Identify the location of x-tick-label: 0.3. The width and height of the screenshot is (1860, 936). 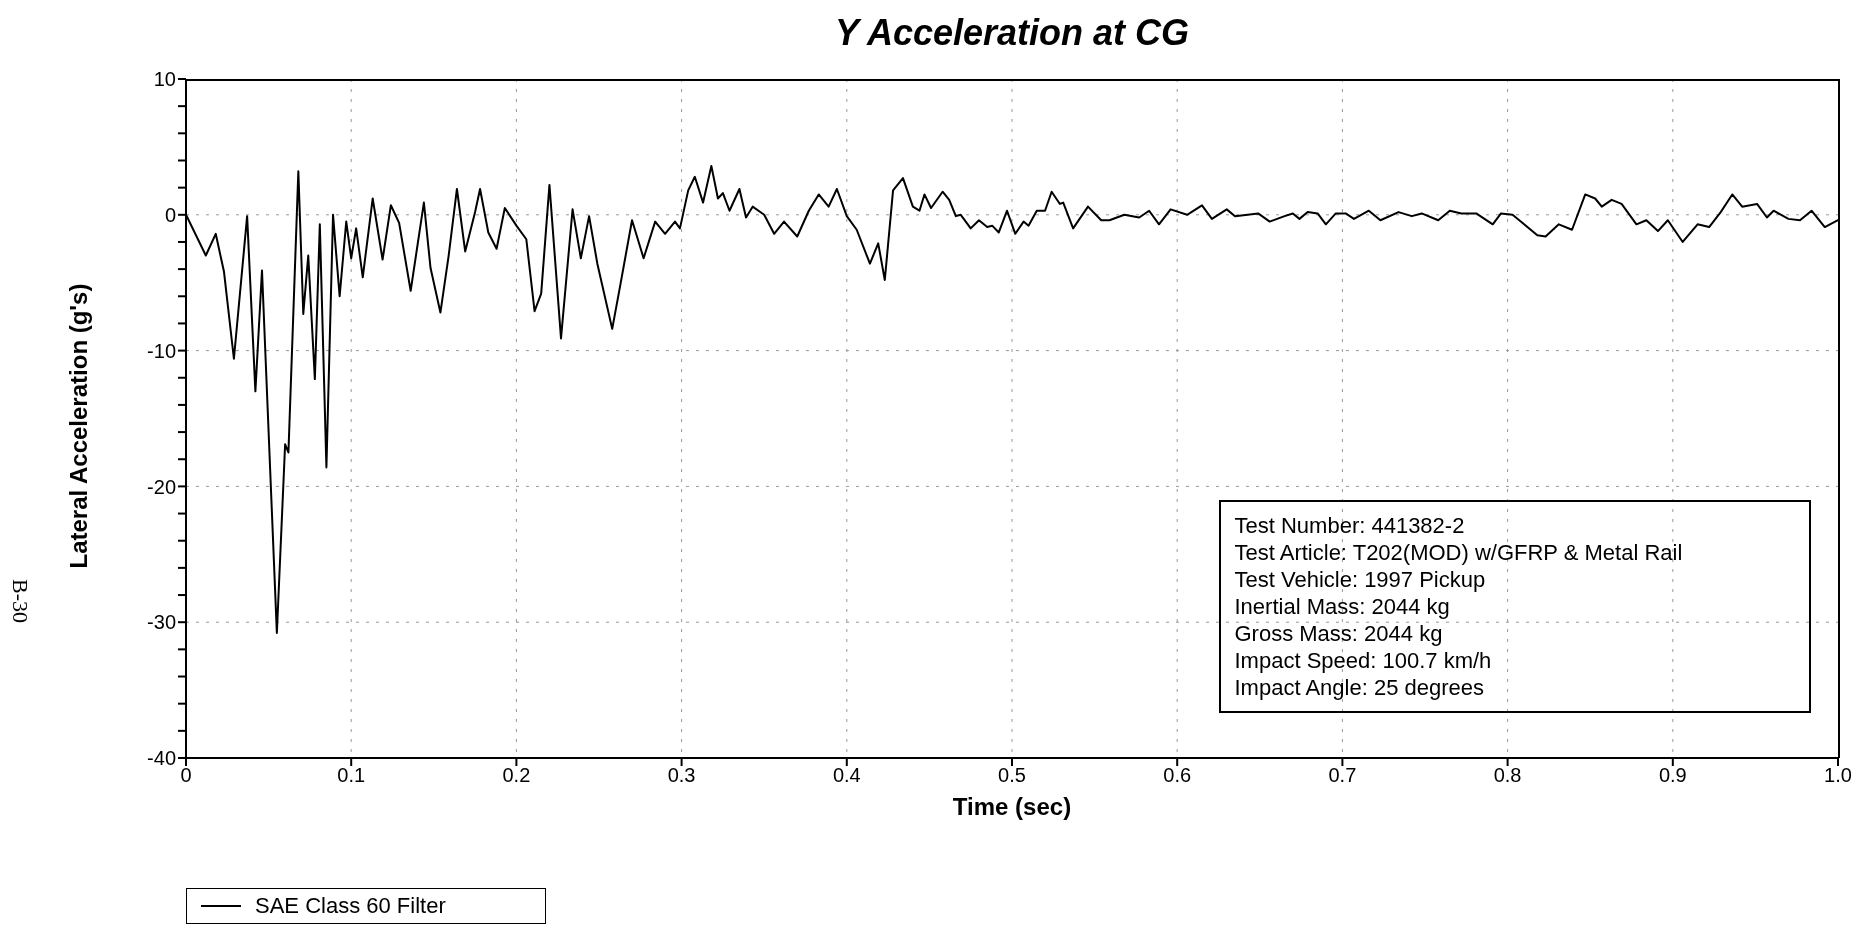
(681, 775).